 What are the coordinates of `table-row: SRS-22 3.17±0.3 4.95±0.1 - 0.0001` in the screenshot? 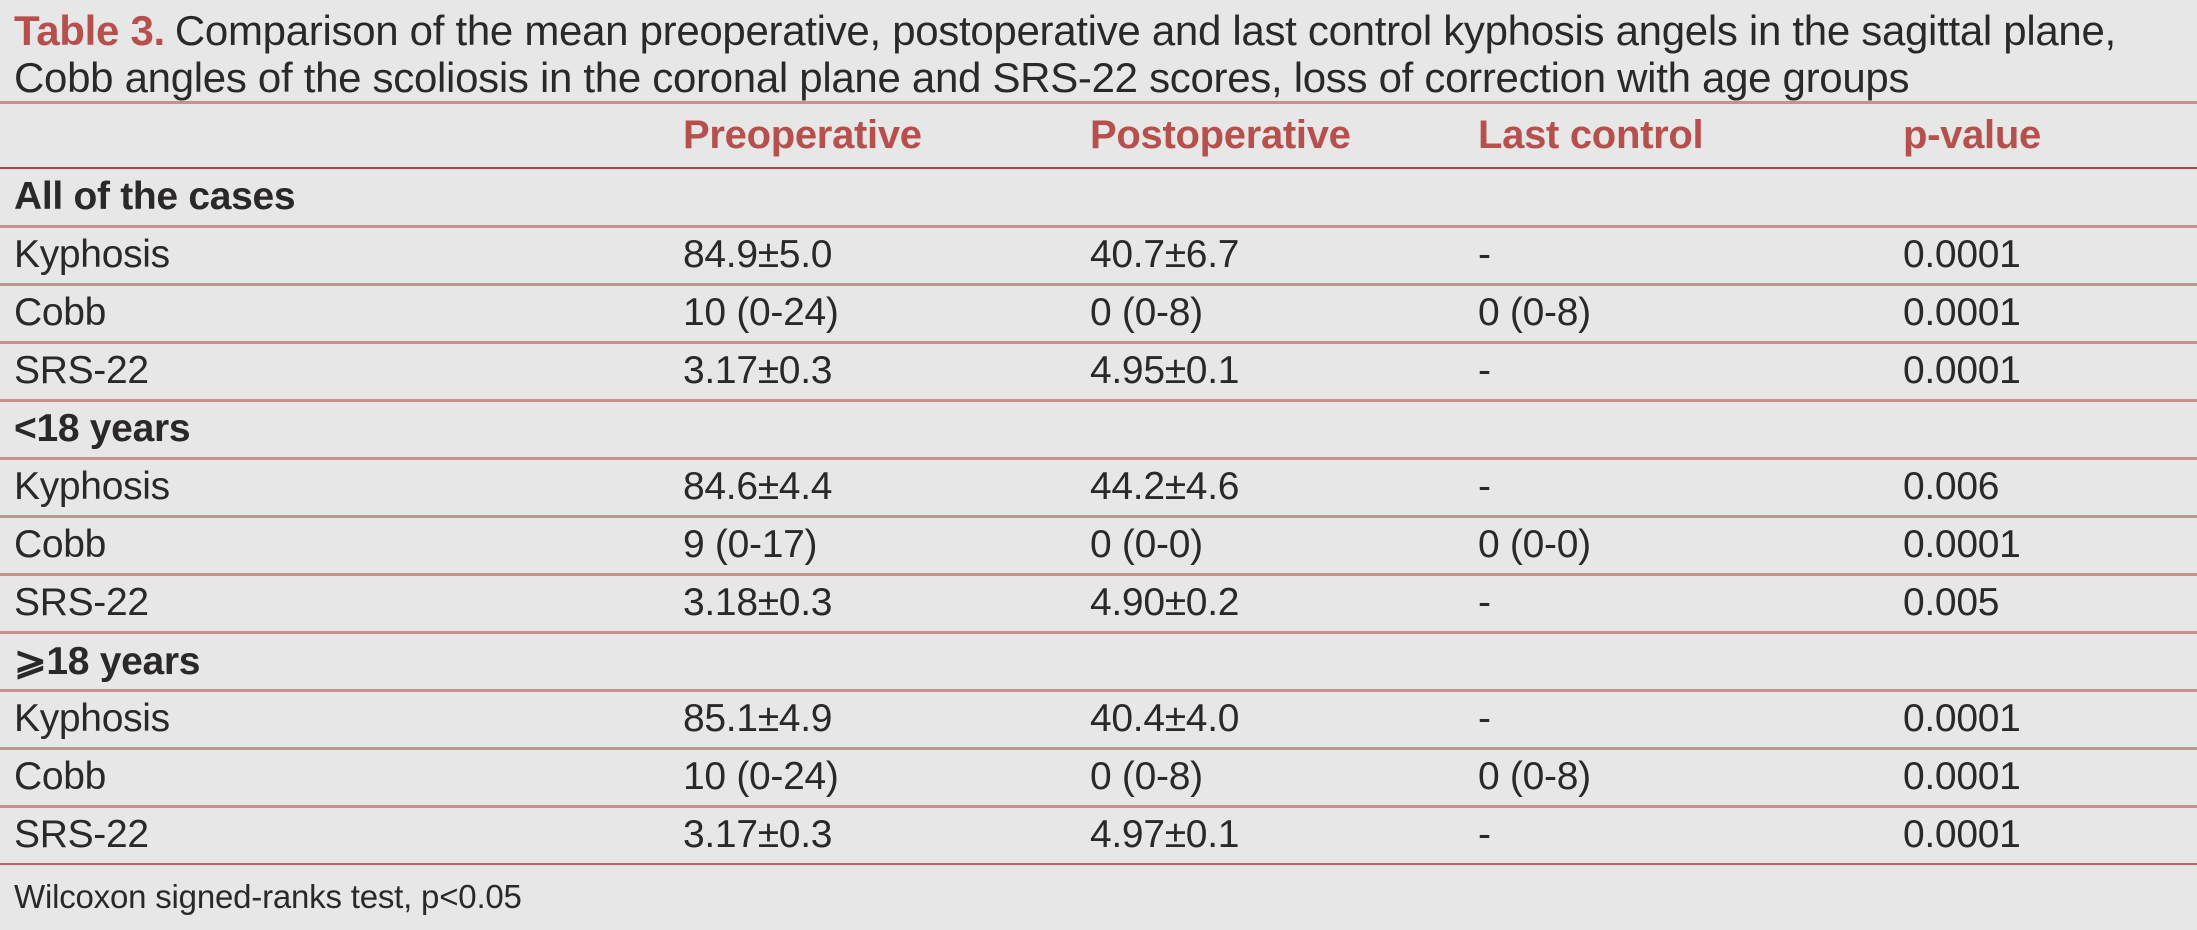 It's located at (1098, 372).